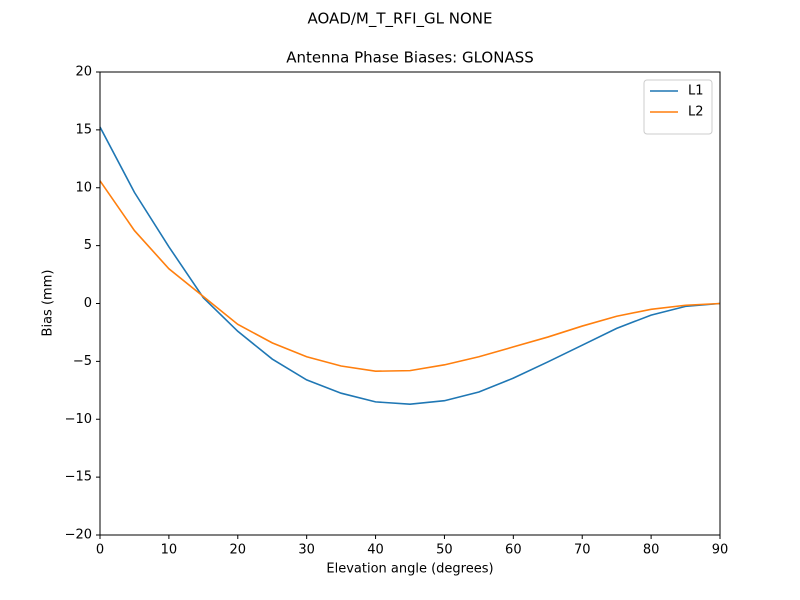 The height and width of the screenshot is (600, 800). What do you see at coordinates (678, 107) in the screenshot?
I see `legend-box` at bounding box center [678, 107].